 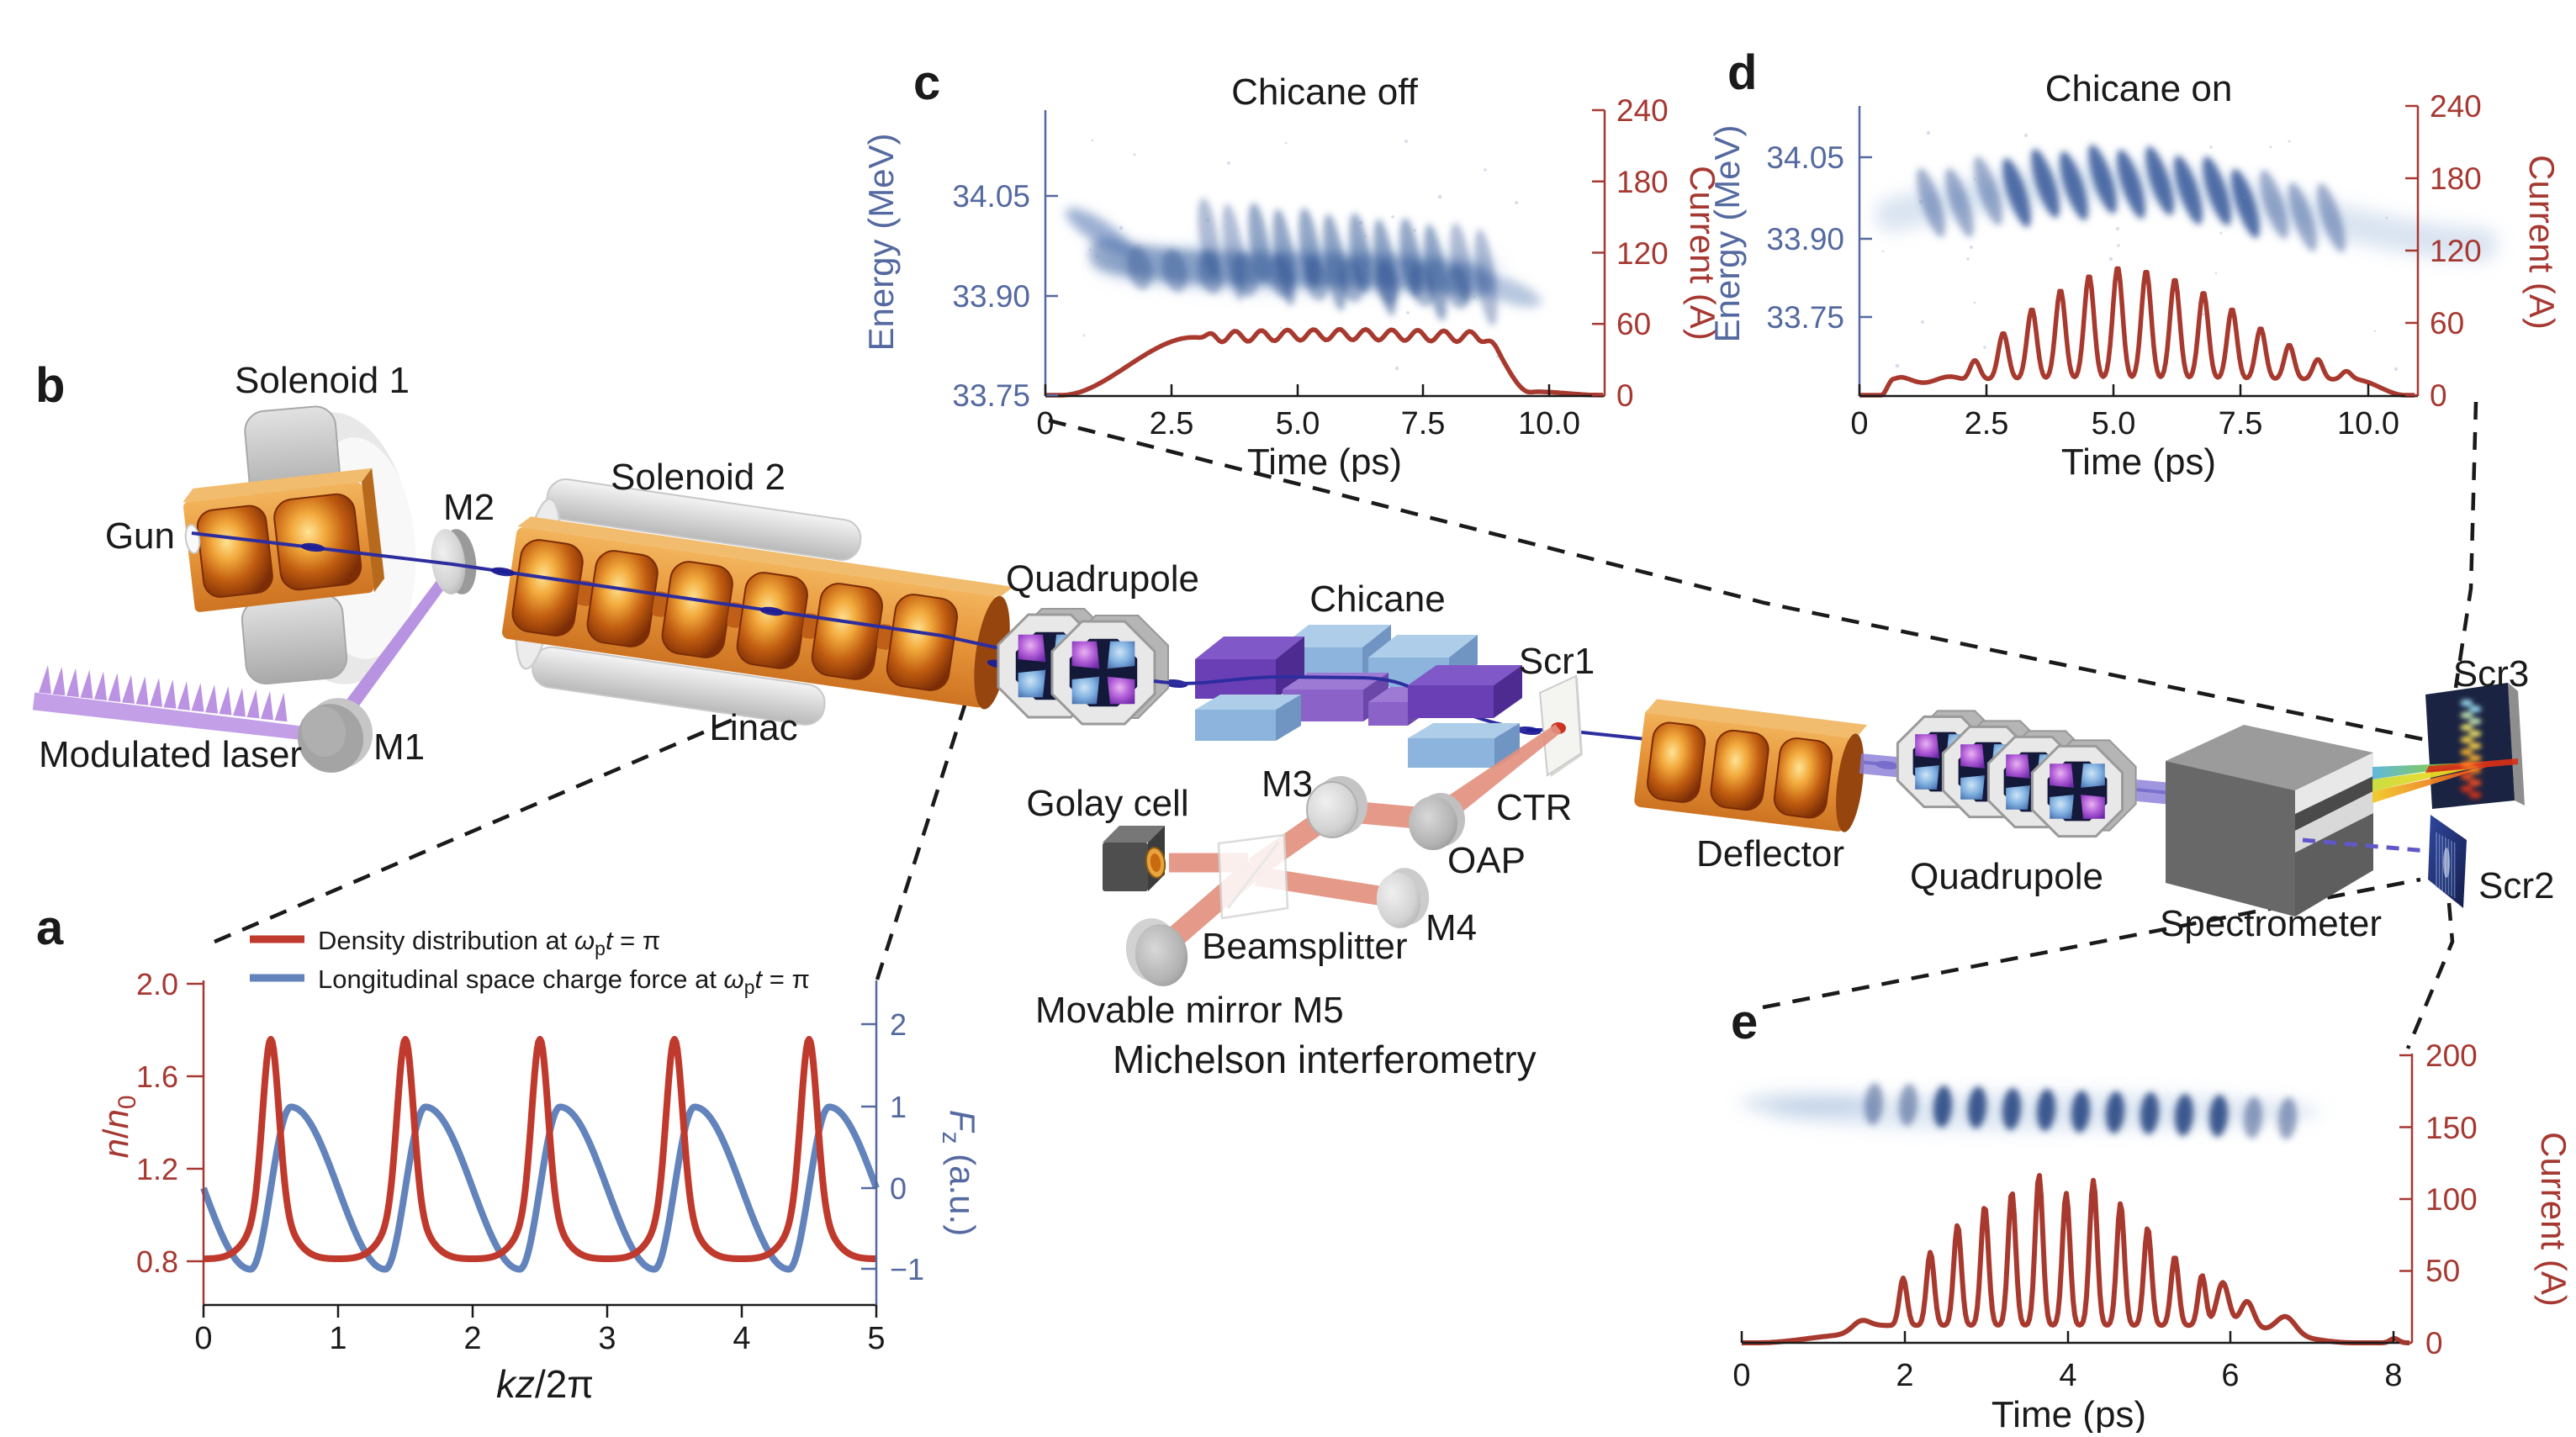 I want to click on svg-text: b, so click(x=50, y=385).